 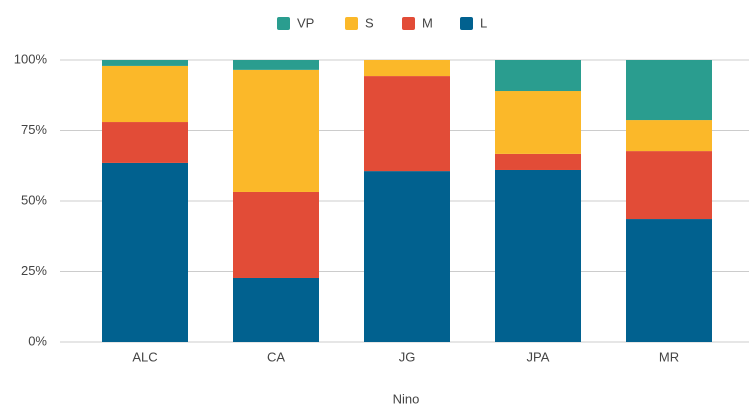 What do you see at coordinates (34, 270) in the screenshot?
I see `y-tick-label: 25%` at bounding box center [34, 270].